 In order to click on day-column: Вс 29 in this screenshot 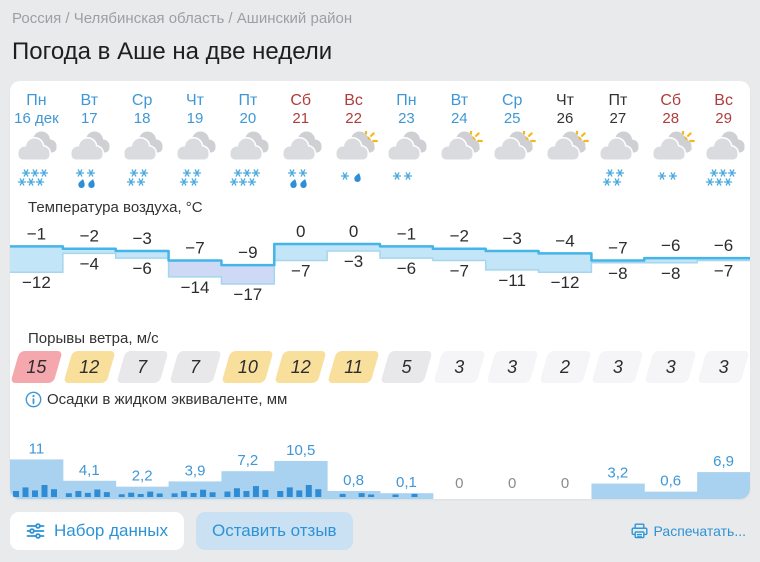, I will do `click(723, 109)`.